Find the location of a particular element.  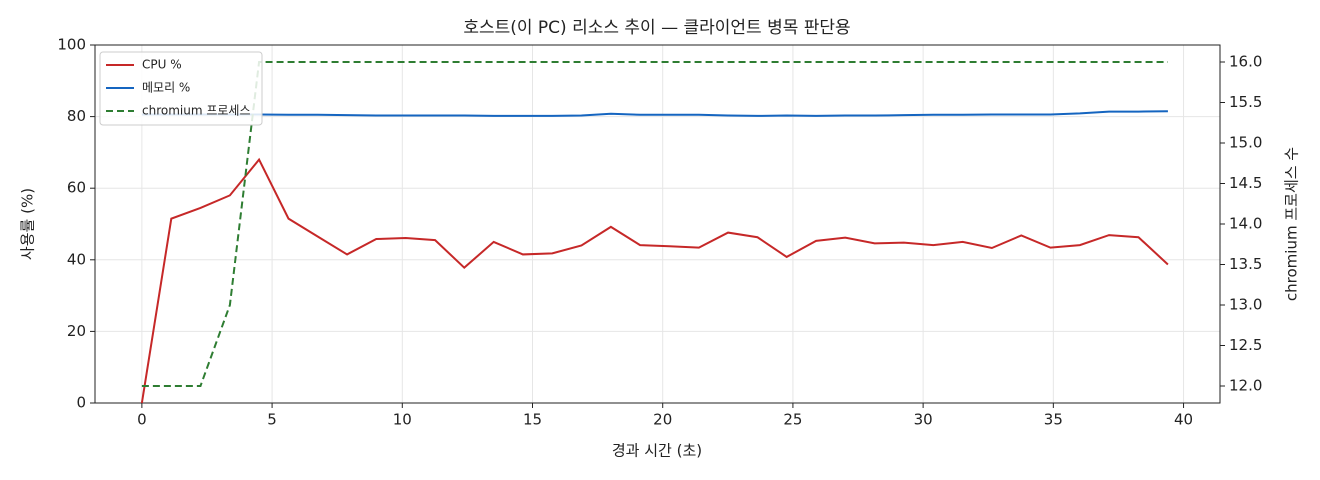

legend-label: CPU % is located at coordinates (162, 65).